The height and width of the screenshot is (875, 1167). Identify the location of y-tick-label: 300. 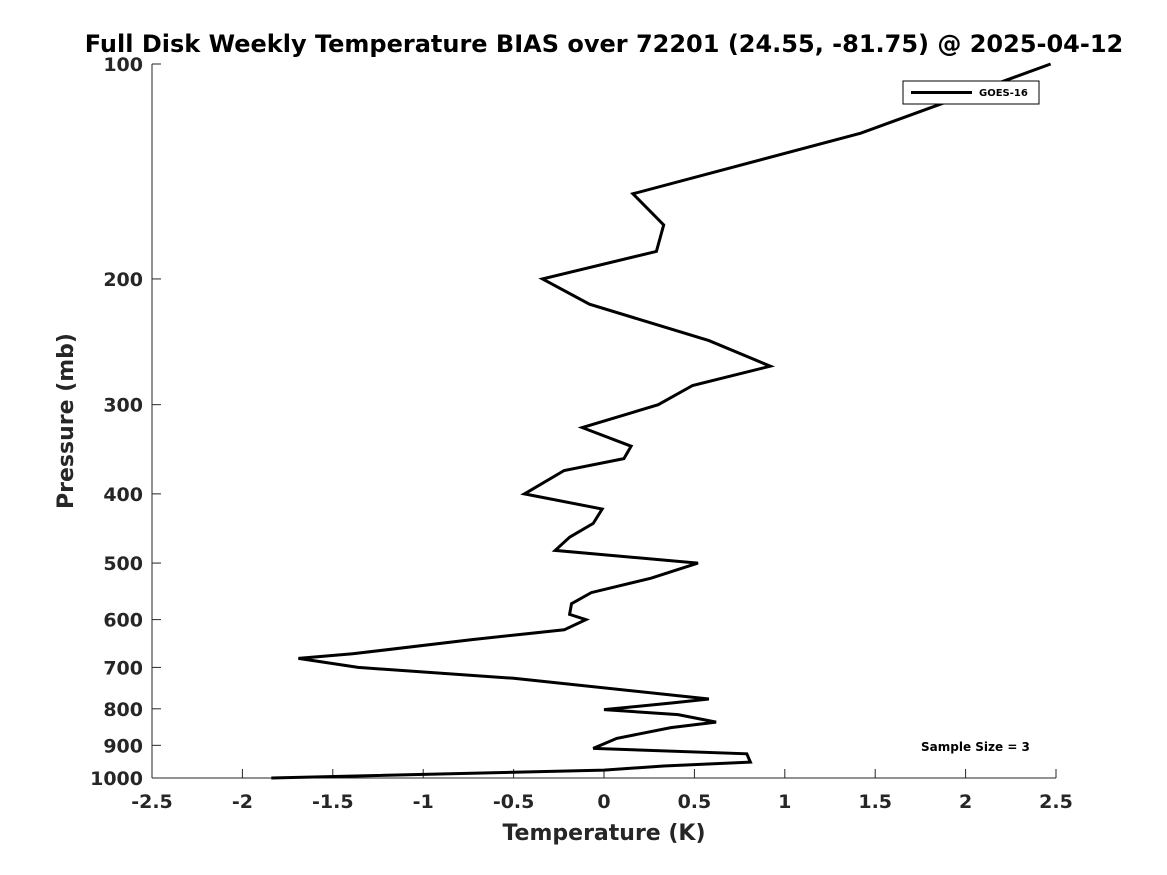
(123, 406).